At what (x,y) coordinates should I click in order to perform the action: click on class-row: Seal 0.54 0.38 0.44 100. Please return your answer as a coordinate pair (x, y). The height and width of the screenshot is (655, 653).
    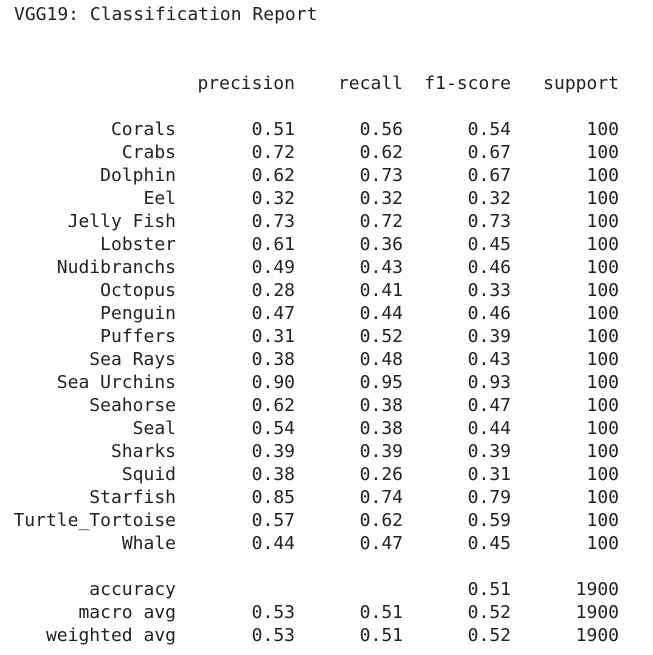
    Looking at the image, I should click on (326, 428).